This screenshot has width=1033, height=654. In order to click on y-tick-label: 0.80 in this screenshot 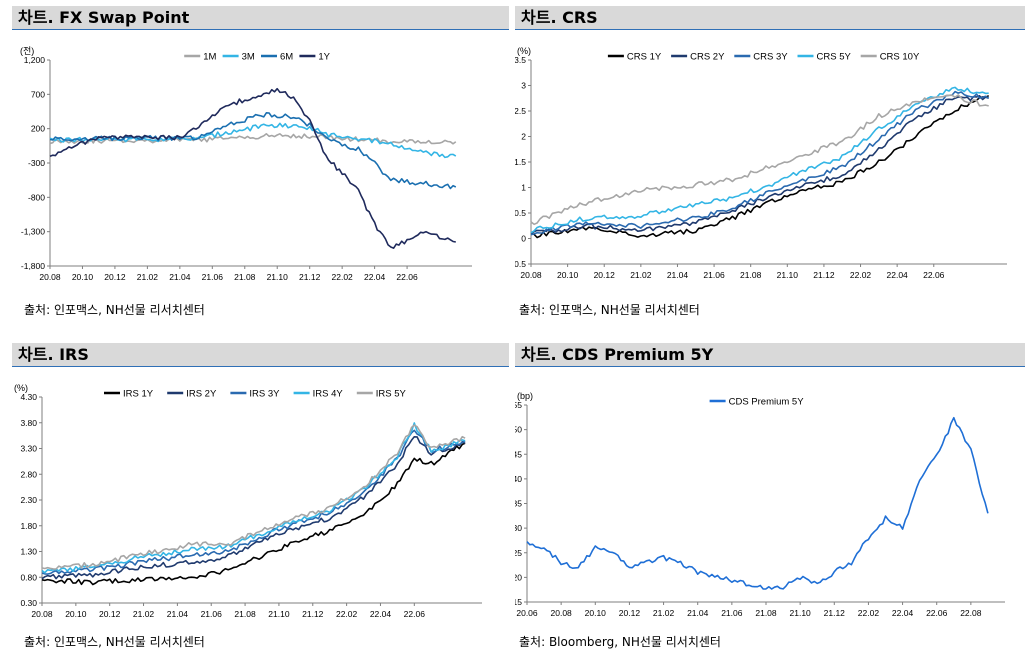, I will do `click(28, 577)`.